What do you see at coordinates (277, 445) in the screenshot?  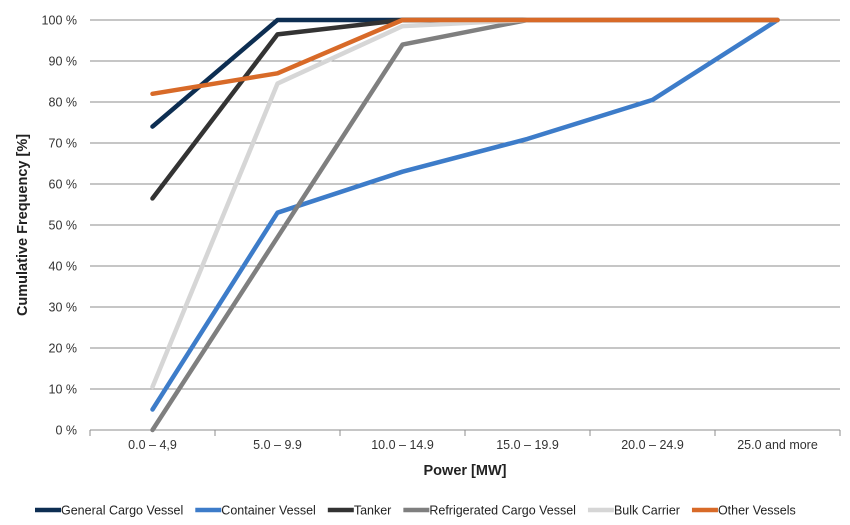 I see `x-tick-label: 5.0 – 9.9` at bounding box center [277, 445].